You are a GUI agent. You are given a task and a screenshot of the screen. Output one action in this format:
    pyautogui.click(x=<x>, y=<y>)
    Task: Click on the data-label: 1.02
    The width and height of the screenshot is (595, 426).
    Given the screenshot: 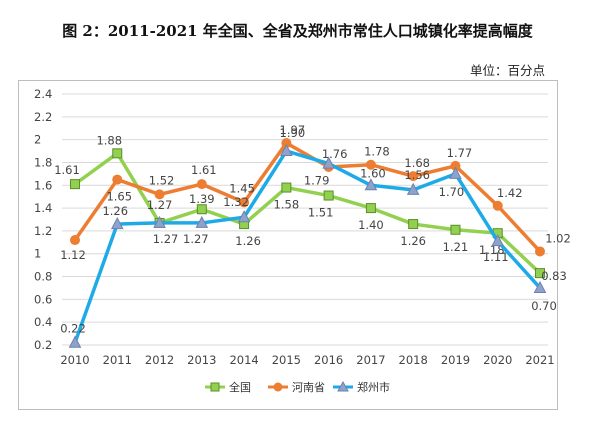 What is the action you would take?
    pyautogui.click(x=558, y=238)
    